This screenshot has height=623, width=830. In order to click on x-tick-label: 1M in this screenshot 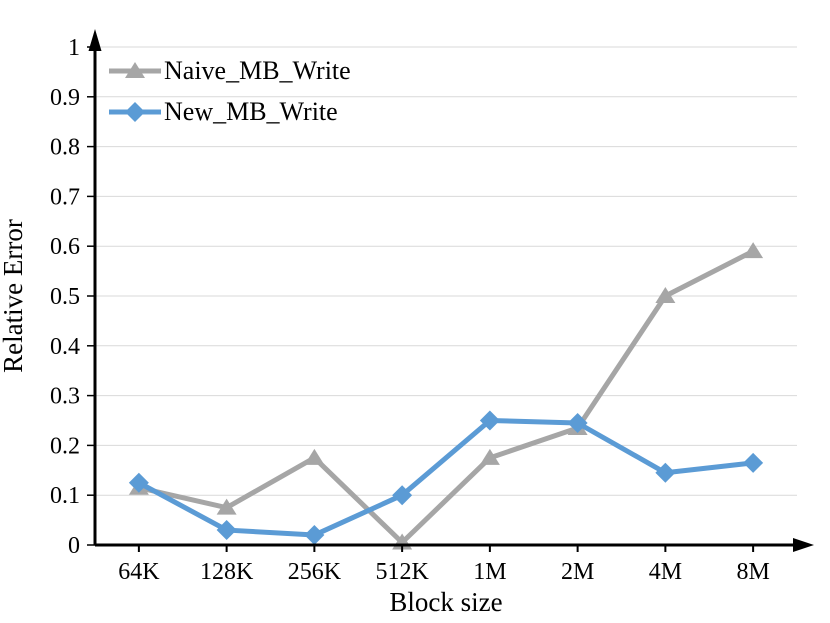, I will do `click(489, 572)`.